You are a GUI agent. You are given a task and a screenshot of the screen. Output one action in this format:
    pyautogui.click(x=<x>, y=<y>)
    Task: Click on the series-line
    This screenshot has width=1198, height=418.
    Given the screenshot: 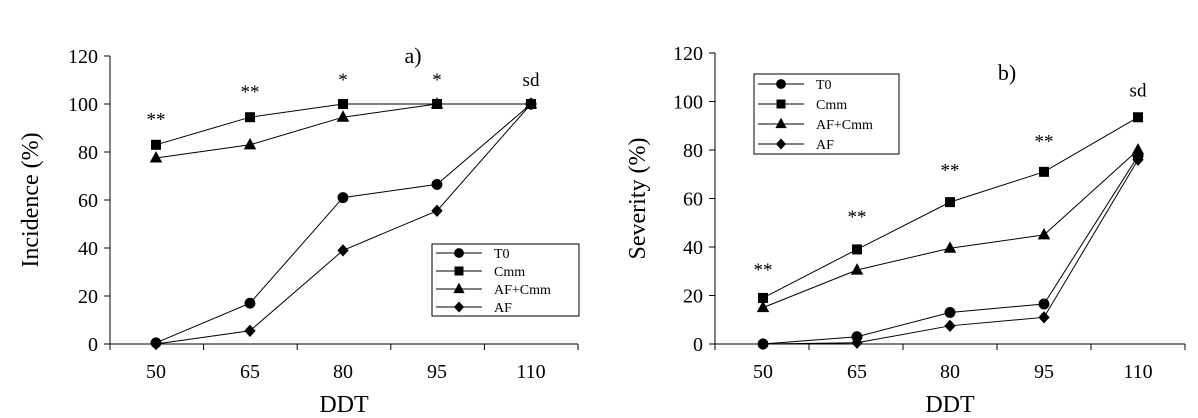 What is the action you would take?
    pyautogui.click(x=343, y=124)
    